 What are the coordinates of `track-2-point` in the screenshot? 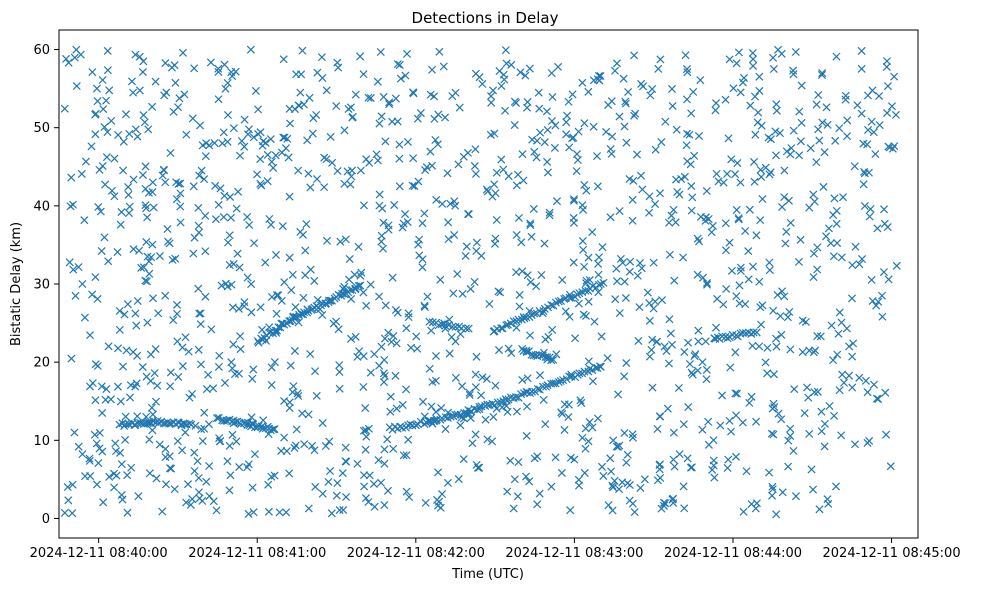 It's located at (270, 430).